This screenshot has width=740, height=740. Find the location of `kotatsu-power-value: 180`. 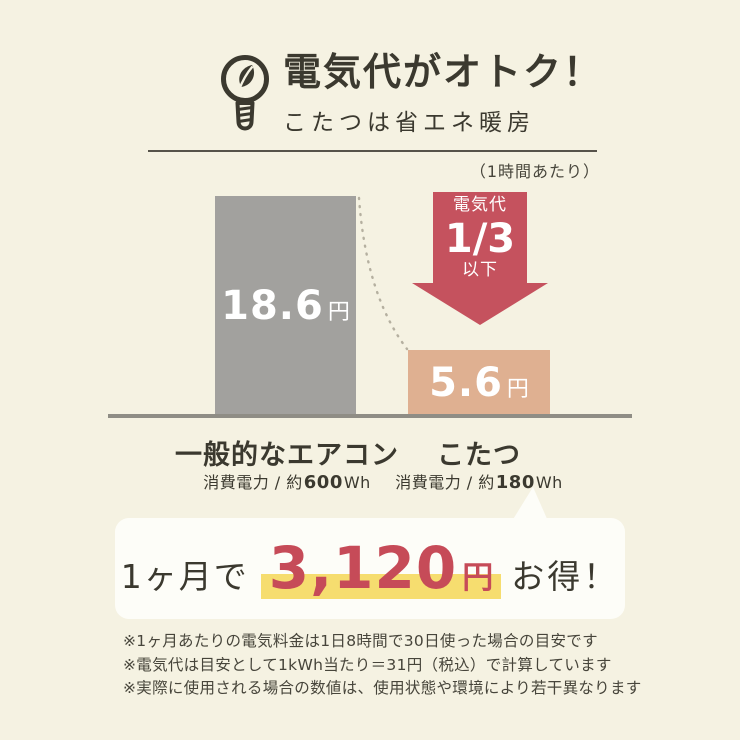

kotatsu-power-value: 180 is located at coordinates (515, 482).